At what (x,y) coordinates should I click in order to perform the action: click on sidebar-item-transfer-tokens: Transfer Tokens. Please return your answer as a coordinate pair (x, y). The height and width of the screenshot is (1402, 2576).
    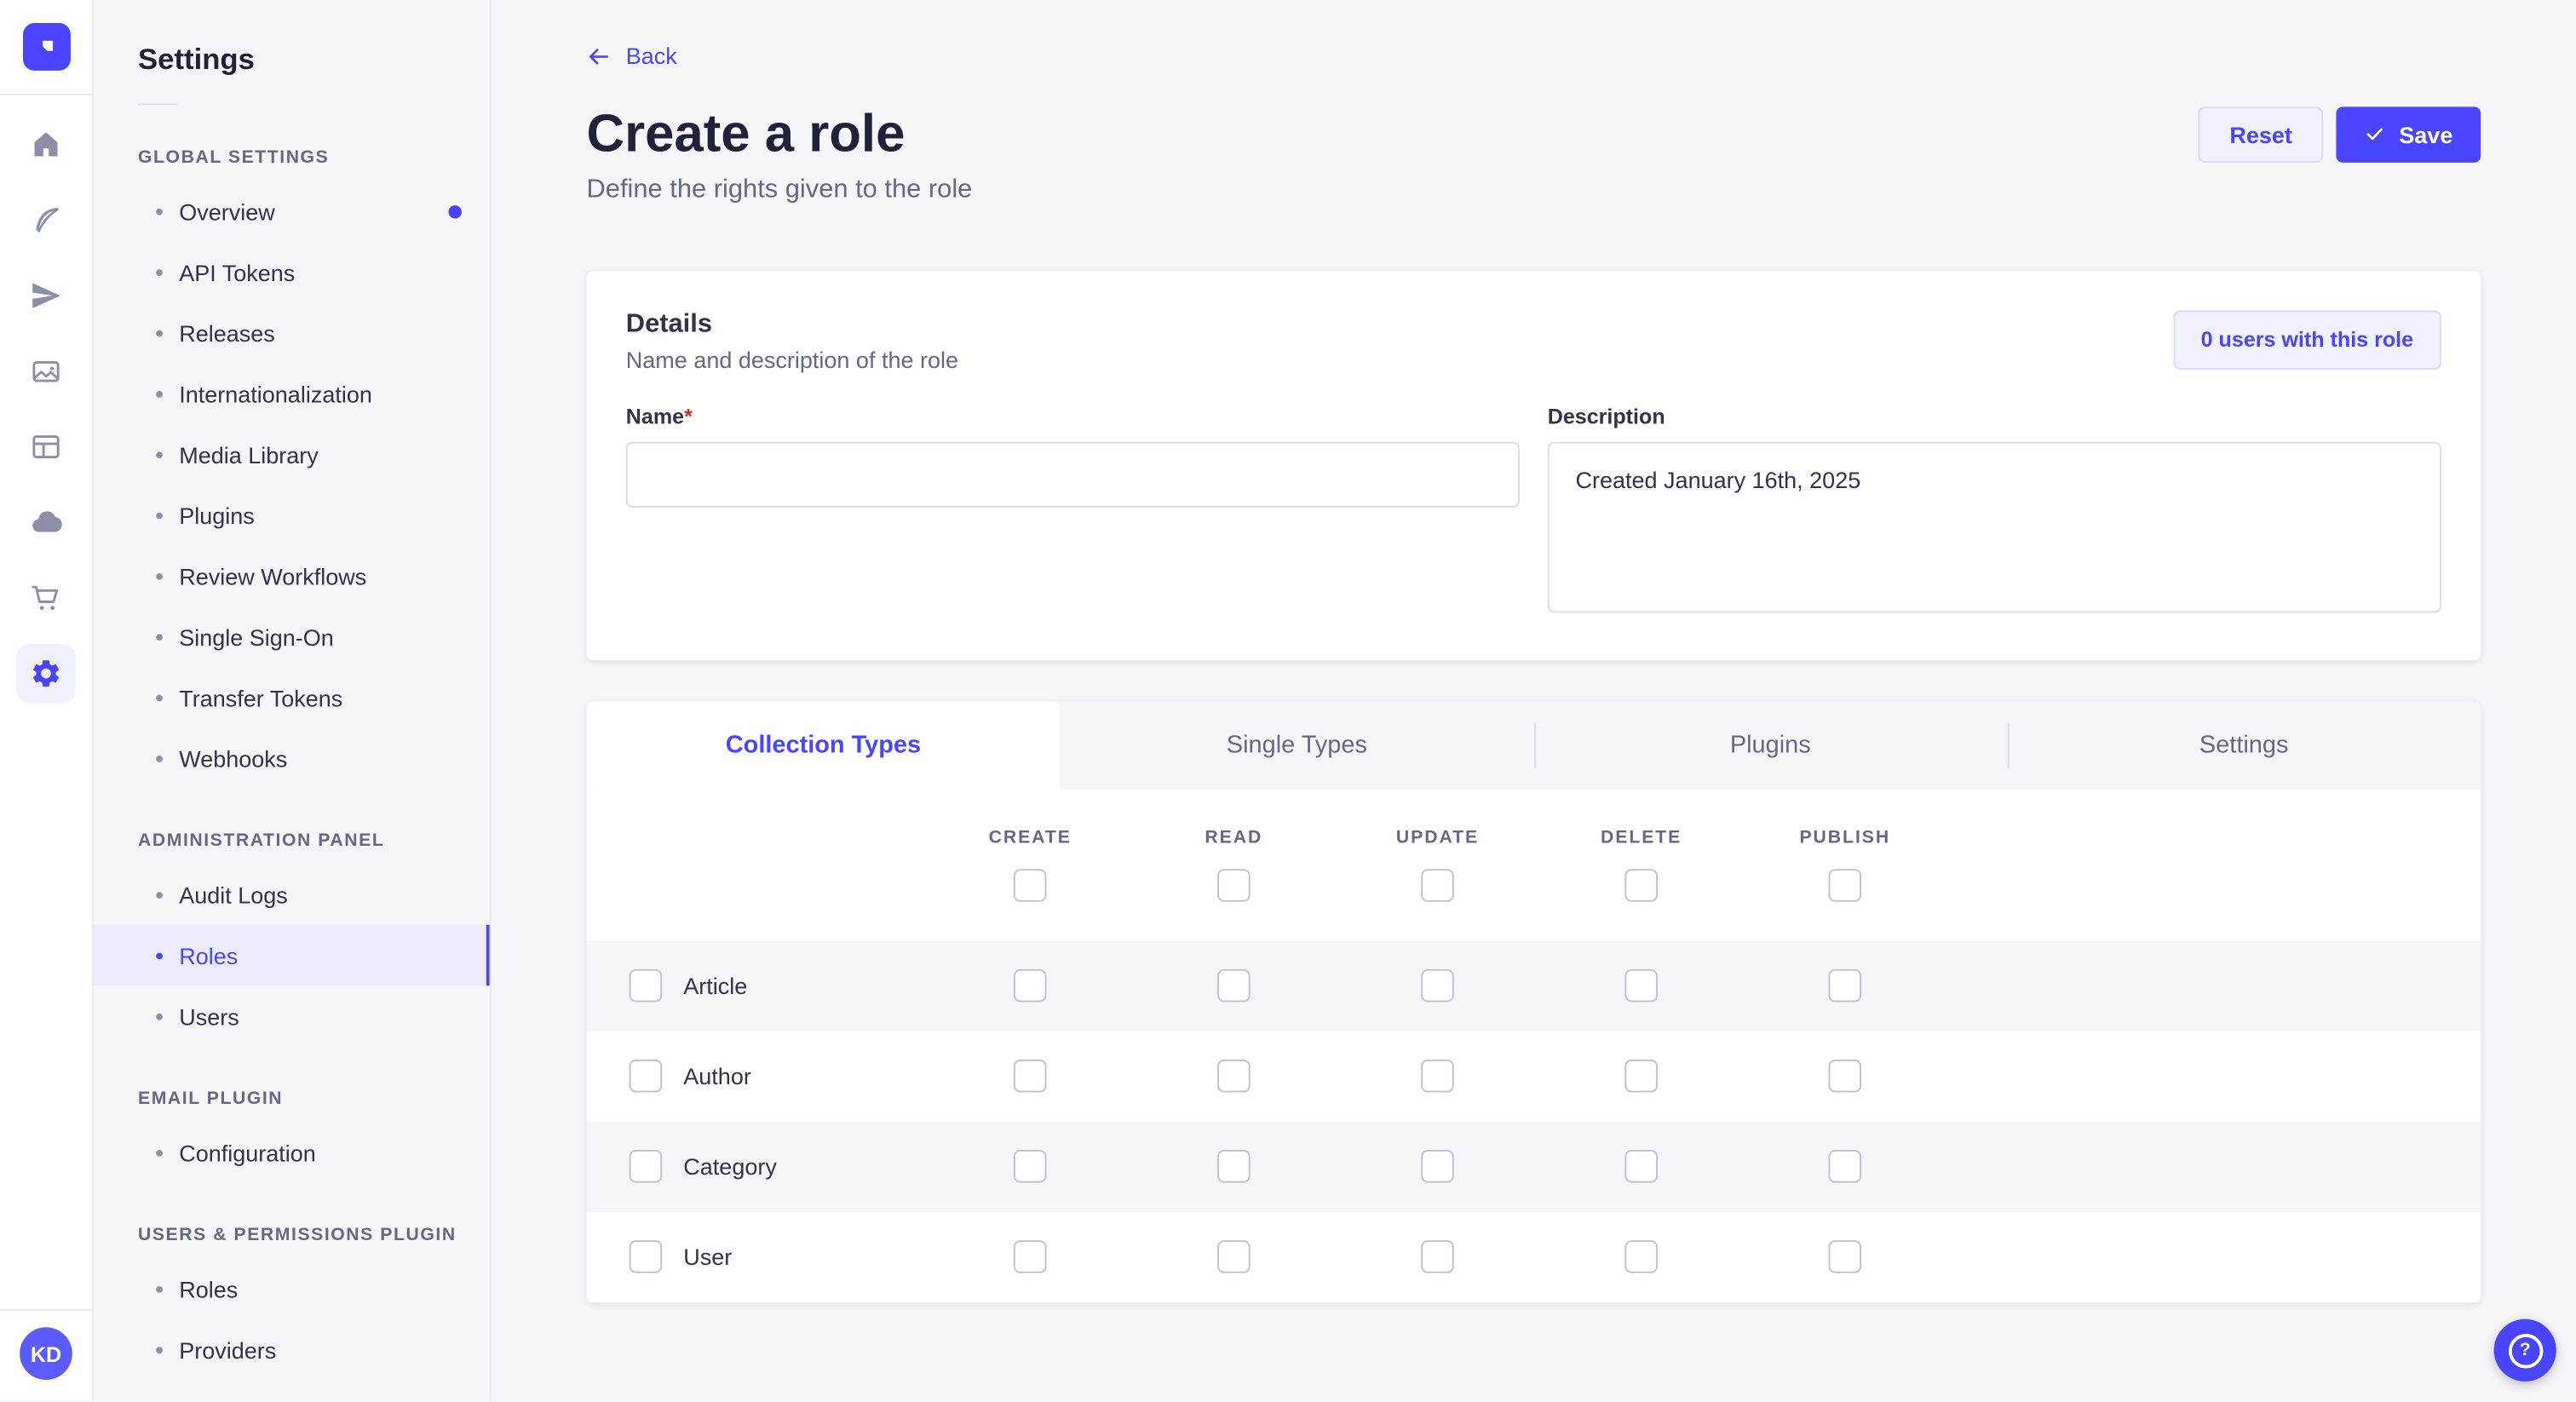
    Looking at the image, I should click on (292, 697).